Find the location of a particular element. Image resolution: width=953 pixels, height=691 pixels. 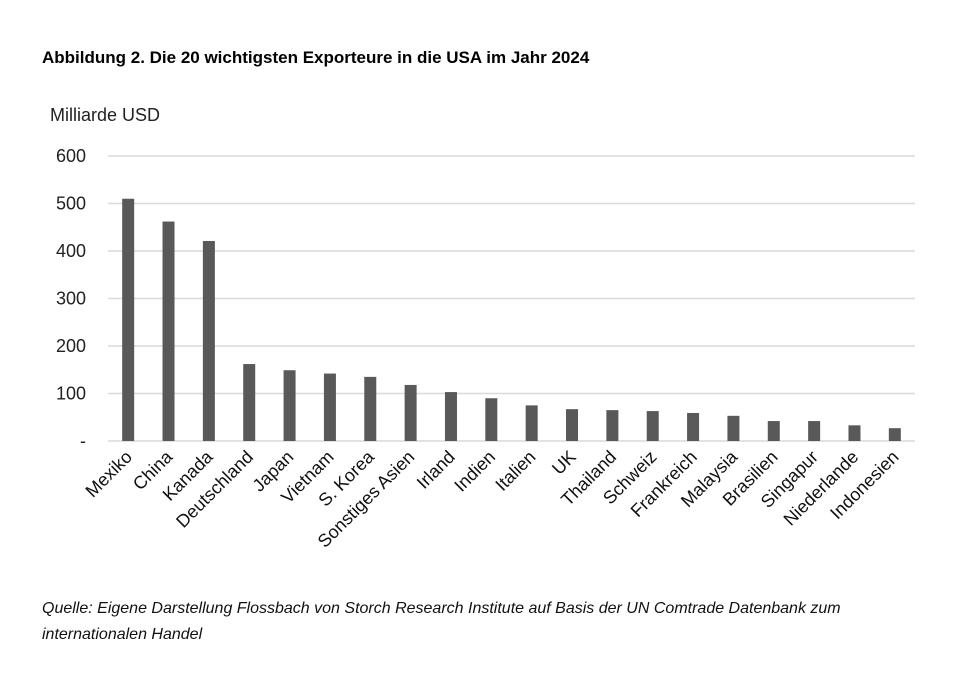

x-tick-label: Indien is located at coordinates (474, 471).